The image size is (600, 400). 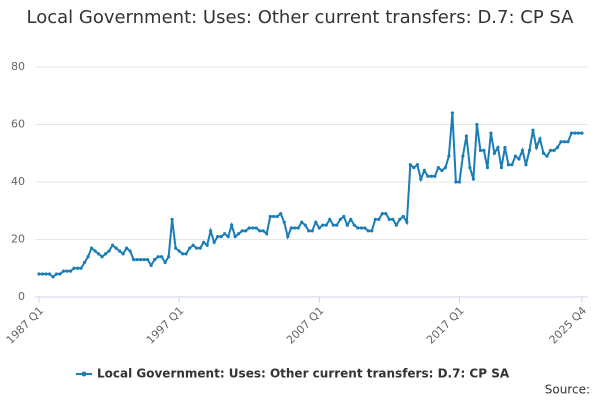 What do you see at coordinates (21, 296) in the screenshot?
I see `y-tick-label: 0` at bounding box center [21, 296].